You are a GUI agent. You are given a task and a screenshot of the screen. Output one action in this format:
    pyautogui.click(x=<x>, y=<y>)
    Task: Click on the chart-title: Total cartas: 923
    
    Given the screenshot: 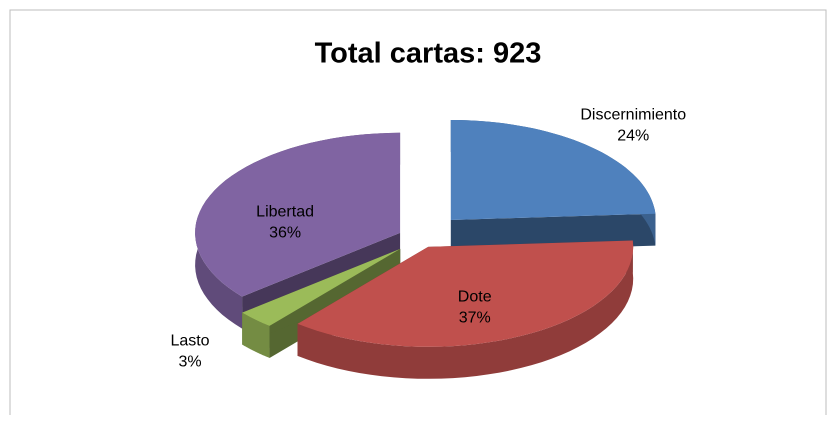 What is the action you would take?
    pyautogui.click(x=428, y=54)
    